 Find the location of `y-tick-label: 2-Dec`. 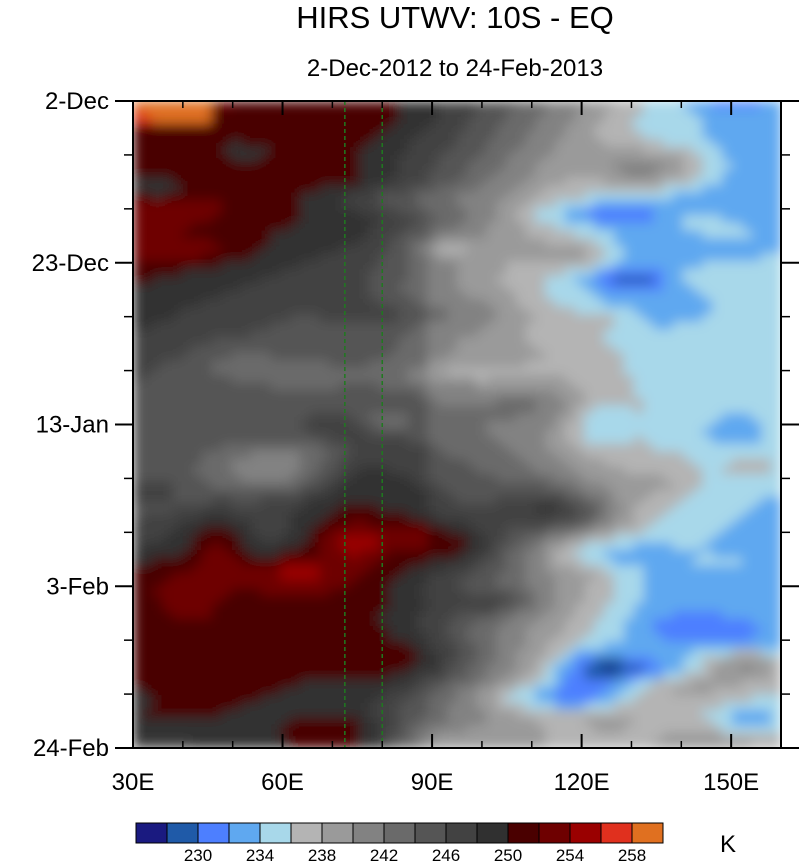

y-tick-label: 2-Dec is located at coordinates (77, 101).